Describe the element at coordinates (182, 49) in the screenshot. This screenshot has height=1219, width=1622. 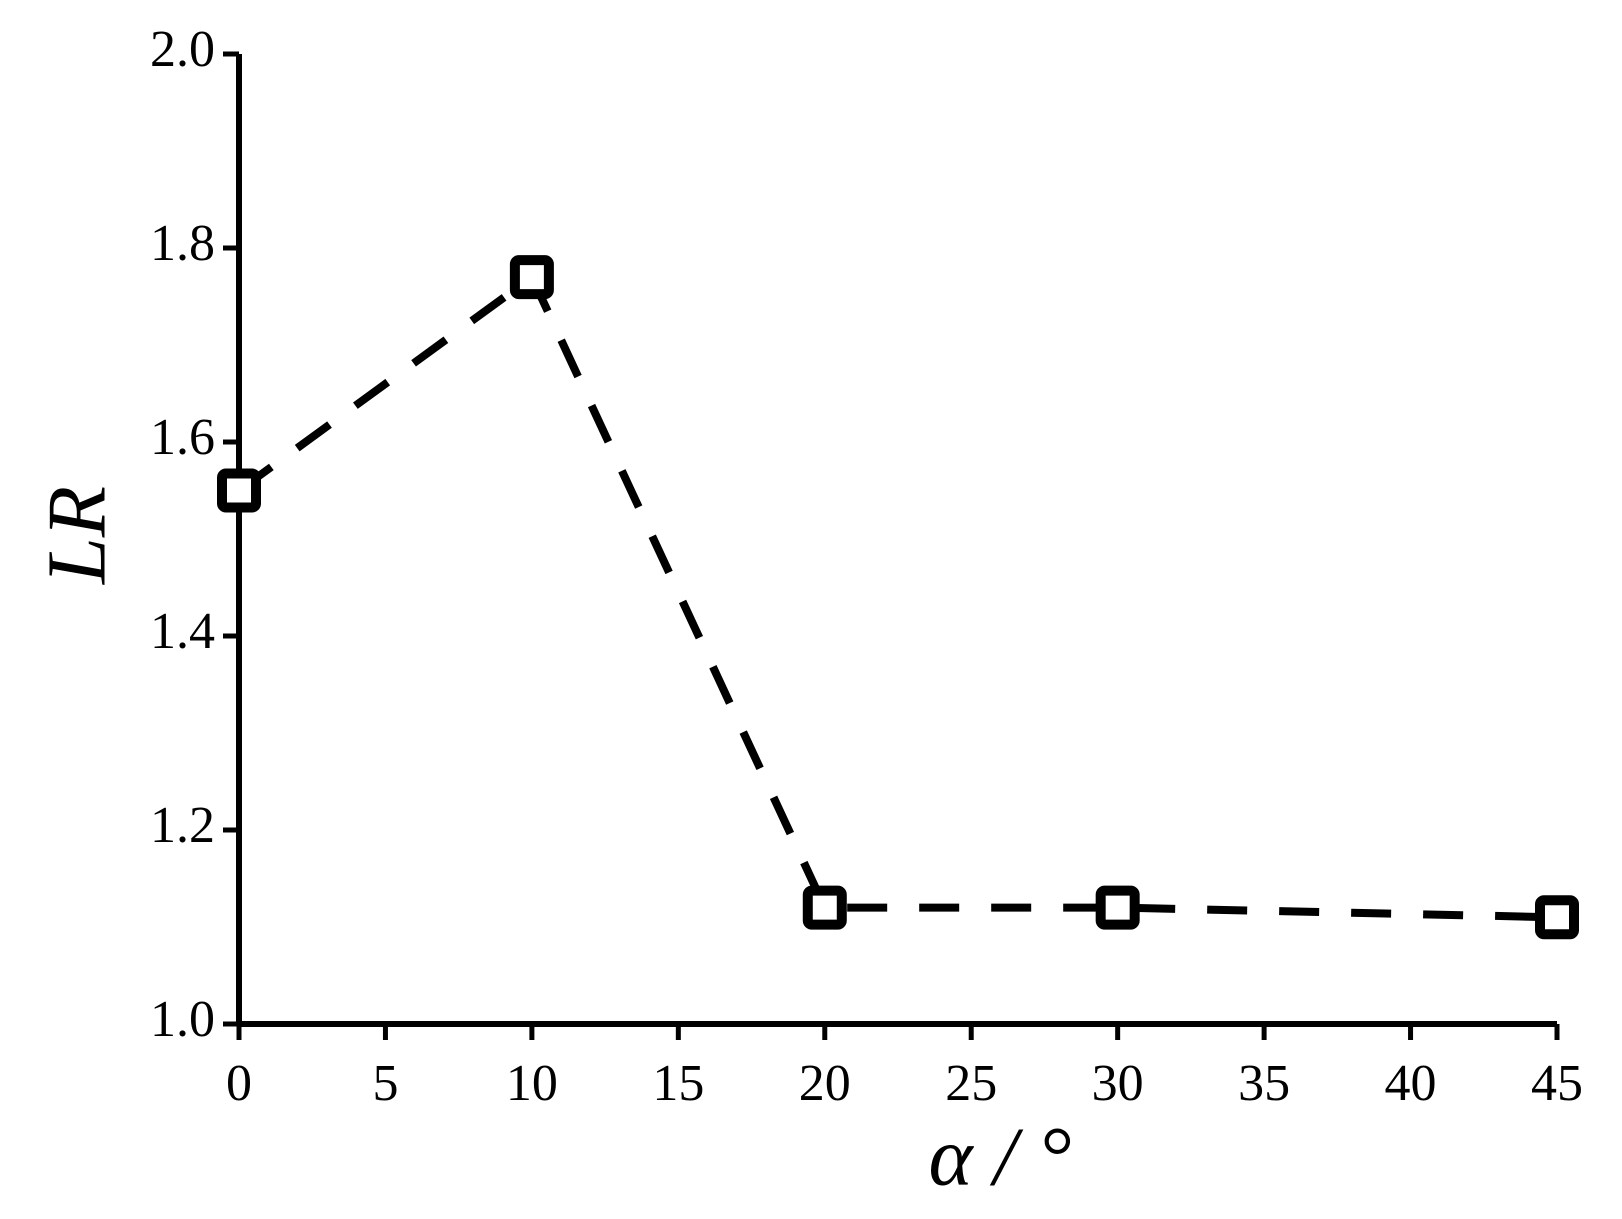
I see `y-tick-label: 2.0` at that location.